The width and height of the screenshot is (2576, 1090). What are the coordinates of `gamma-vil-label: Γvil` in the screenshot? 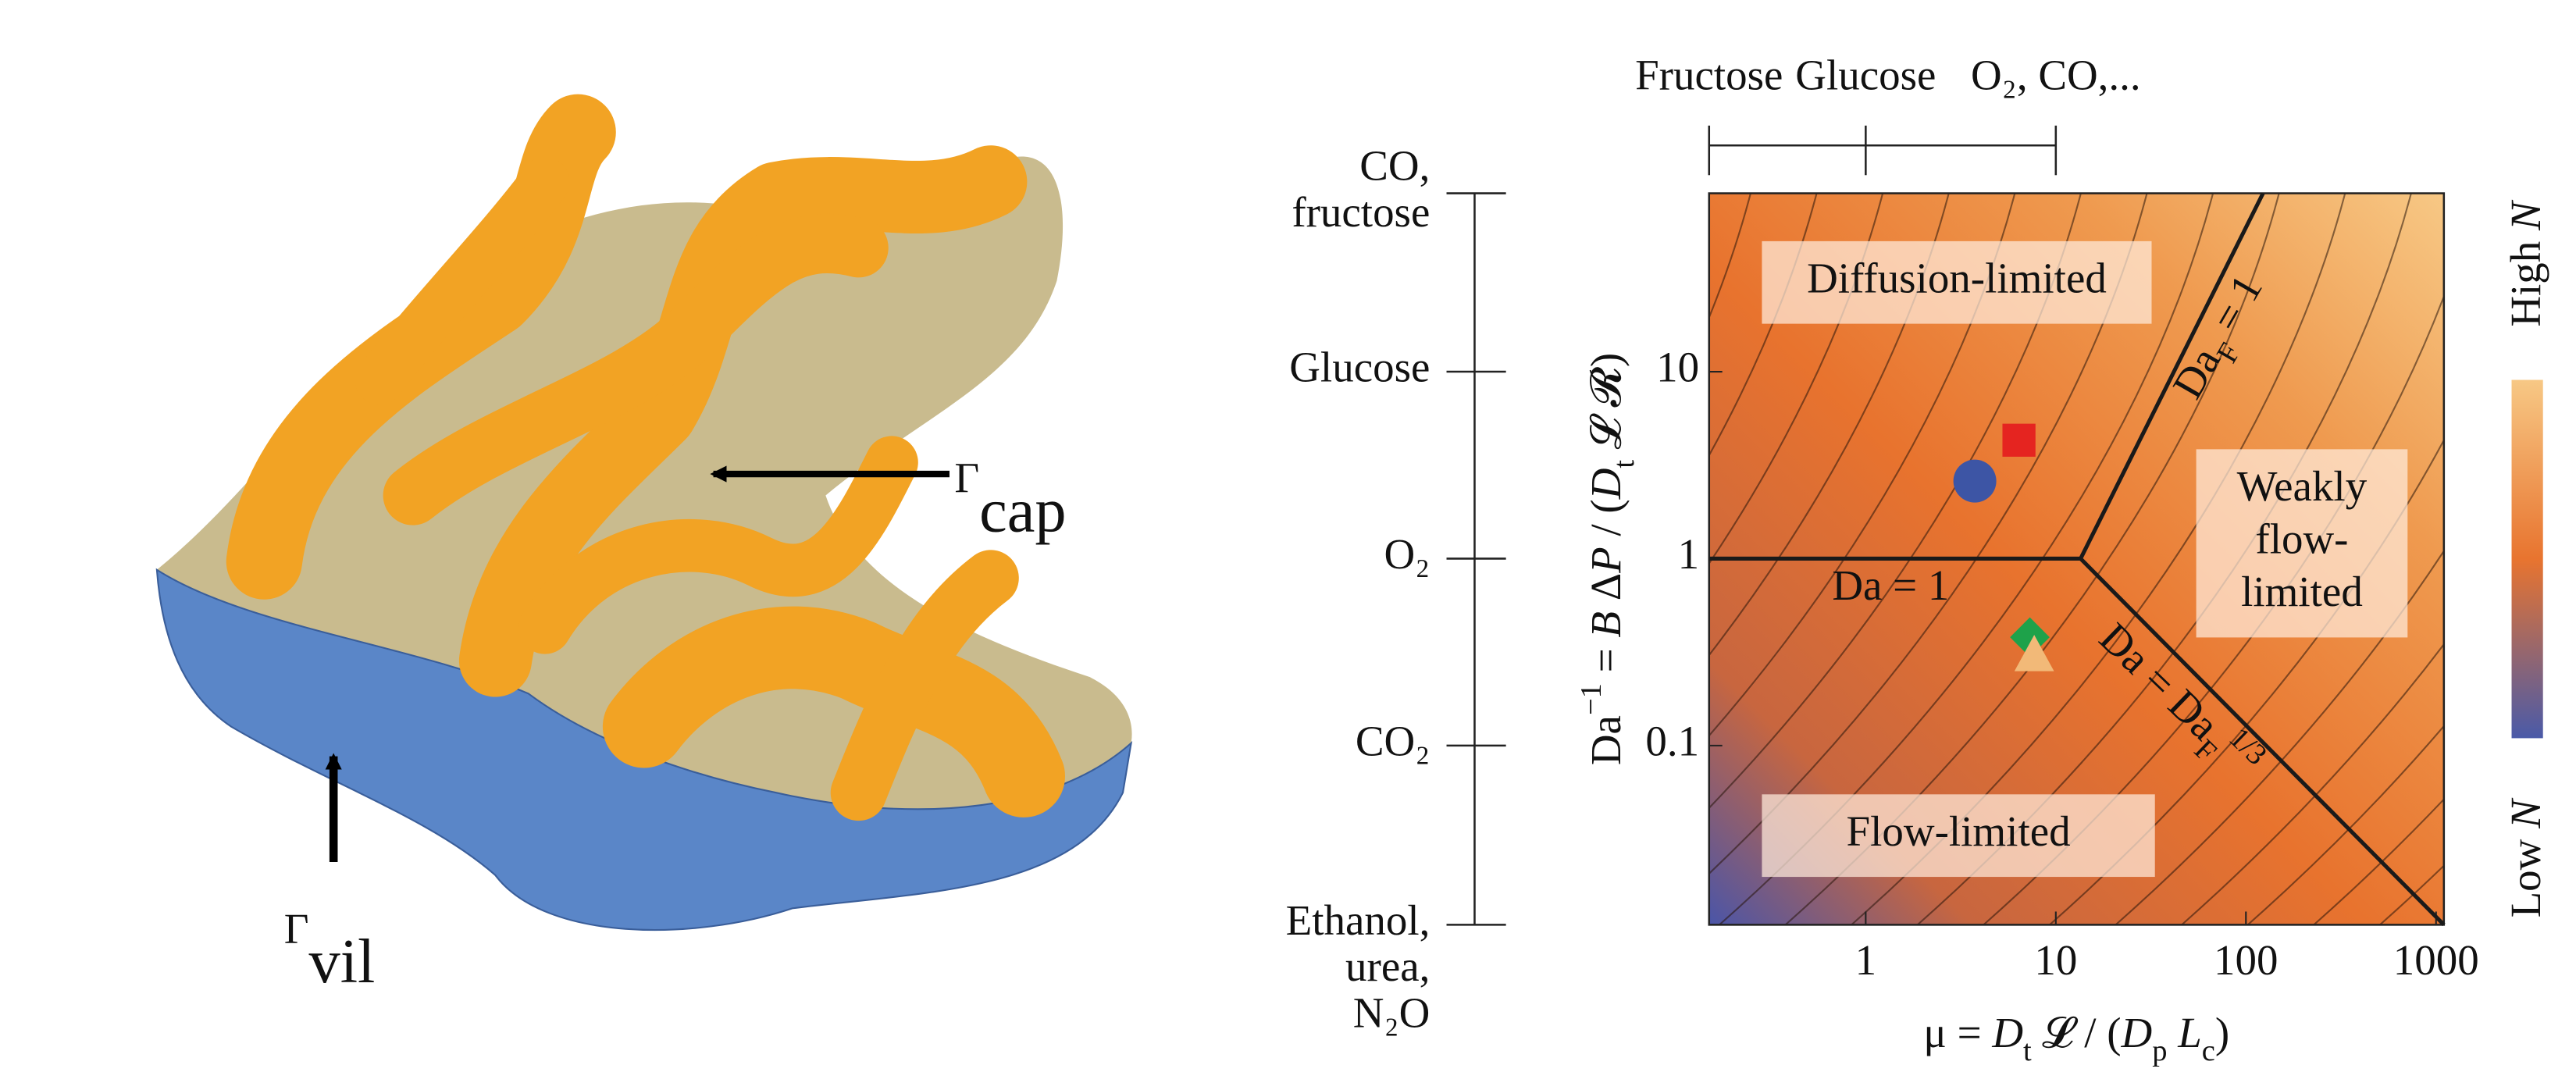 It's located at (330, 950).